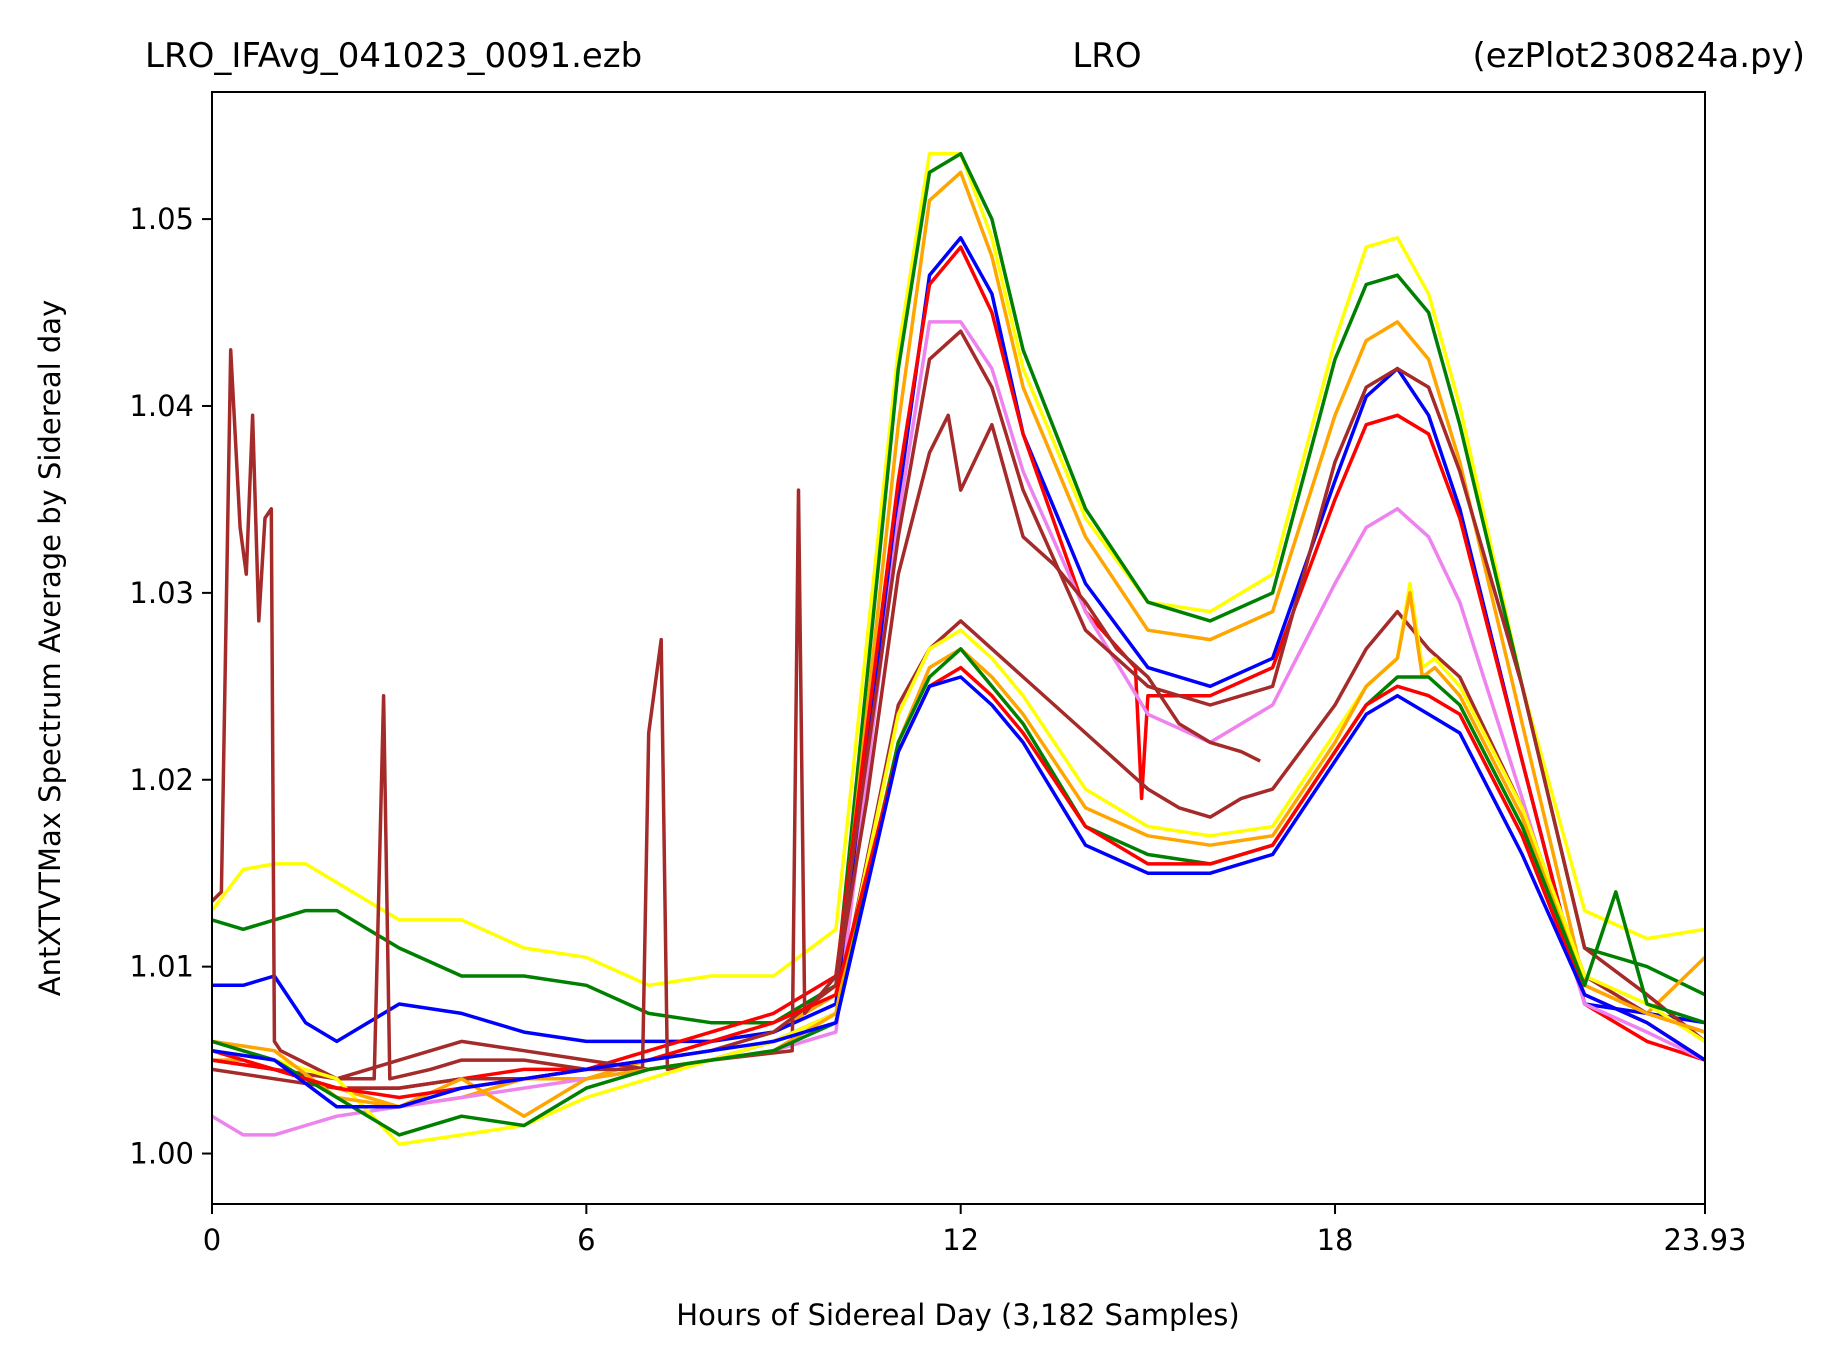 This screenshot has height=1361, width=1827. I want to click on x-axis-label: Hours of Sidereal Day (3,182 Samples), so click(957, 1315).